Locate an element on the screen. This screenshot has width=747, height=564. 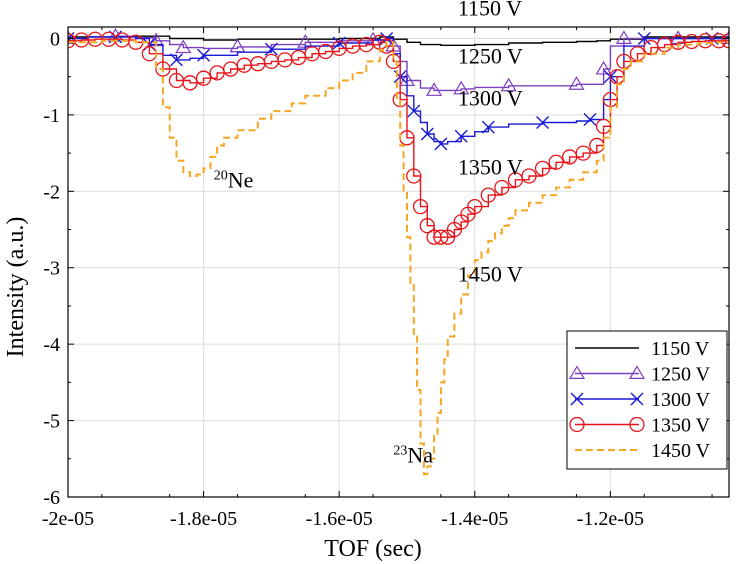
y-tick-label: -1 is located at coordinates (51, 116).